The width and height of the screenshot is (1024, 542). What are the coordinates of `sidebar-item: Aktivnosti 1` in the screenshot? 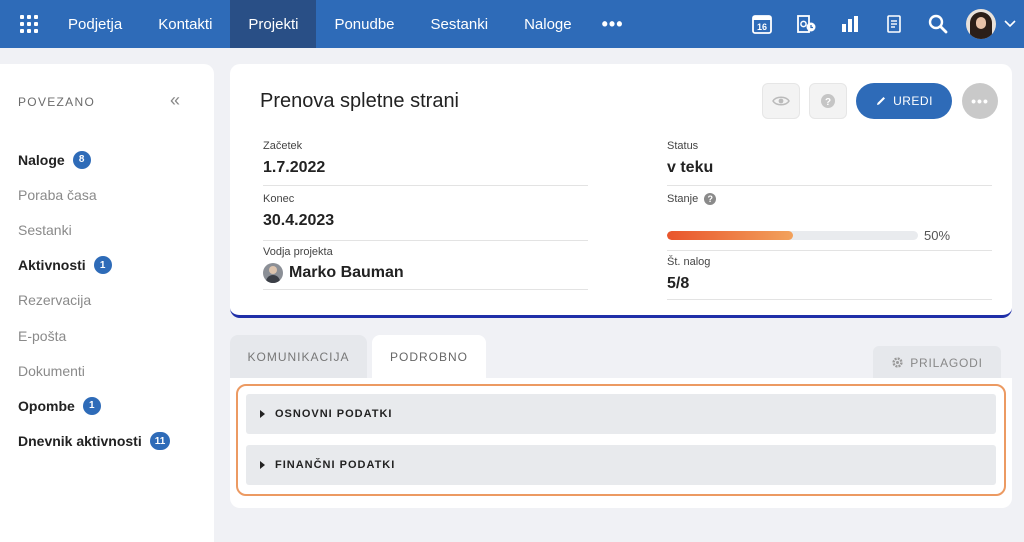 It's located at (94, 265).